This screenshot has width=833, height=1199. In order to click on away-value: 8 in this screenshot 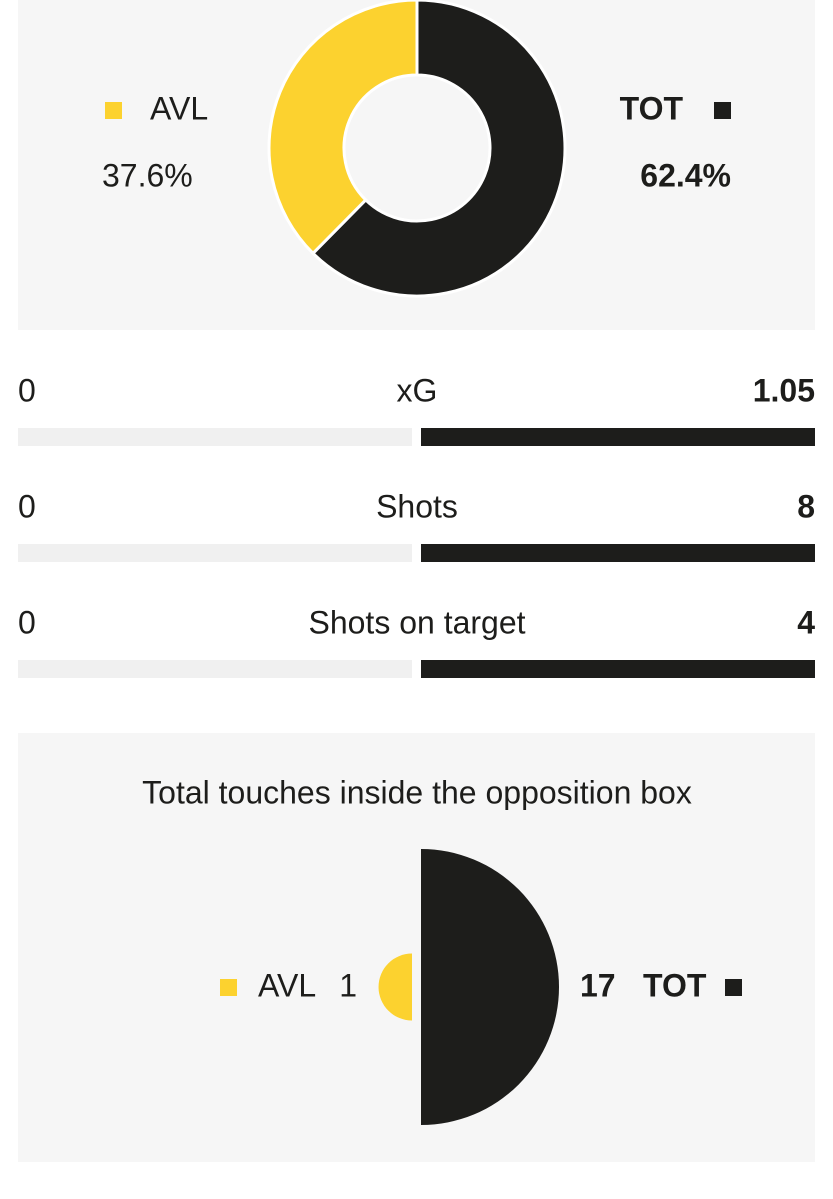, I will do `click(806, 506)`.